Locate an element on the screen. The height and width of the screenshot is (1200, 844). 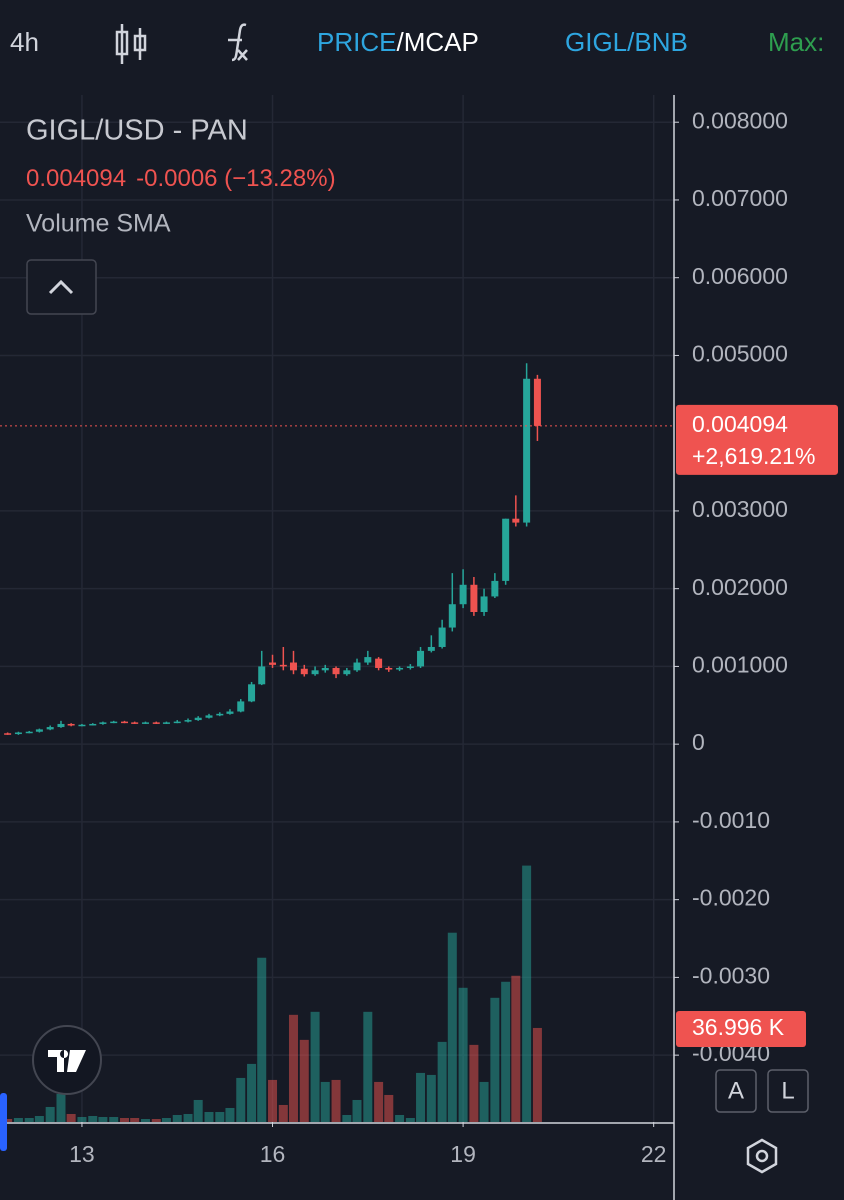
settings-icon-center is located at coordinates (762, 1156).